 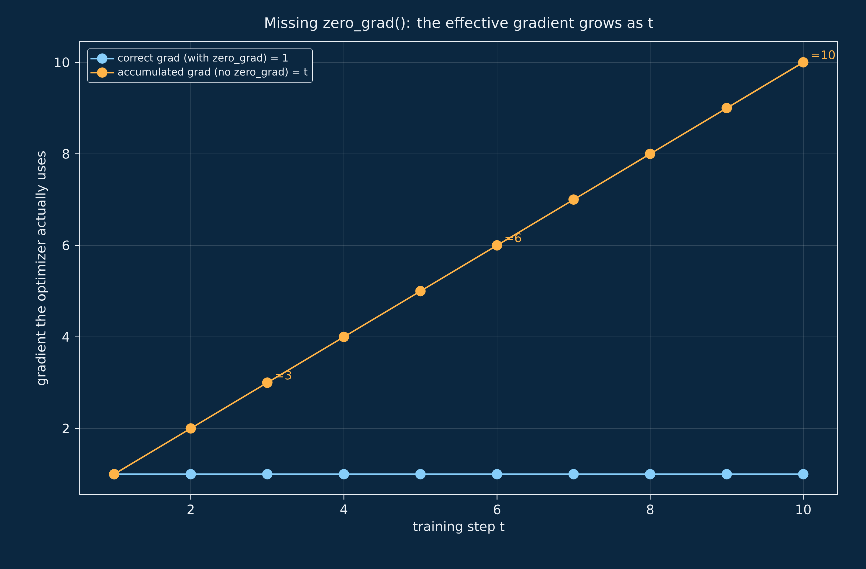 What do you see at coordinates (65, 429) in the screenshot?
I see `y-tick-label: 2` at bounding box center [65, 429].